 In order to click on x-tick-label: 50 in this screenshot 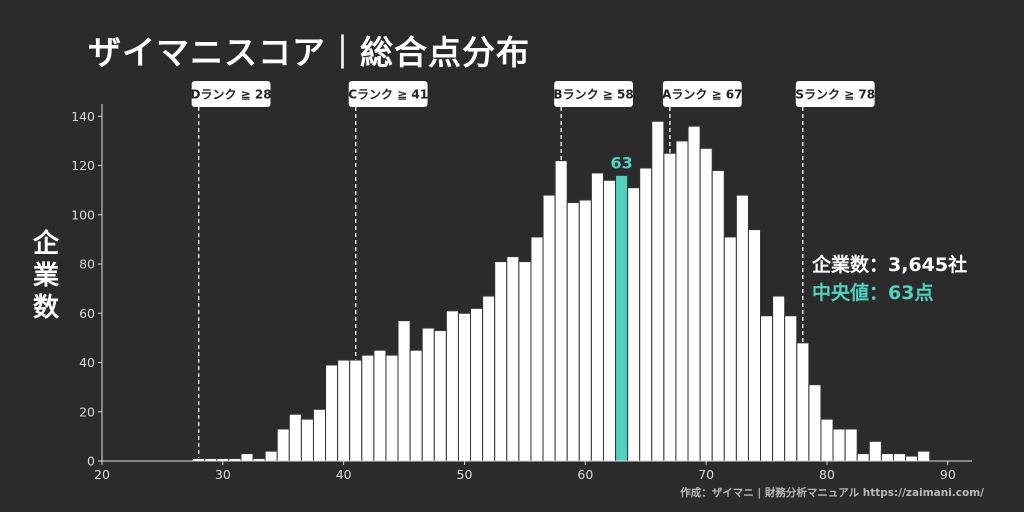, I will do `click(465, 474)`.